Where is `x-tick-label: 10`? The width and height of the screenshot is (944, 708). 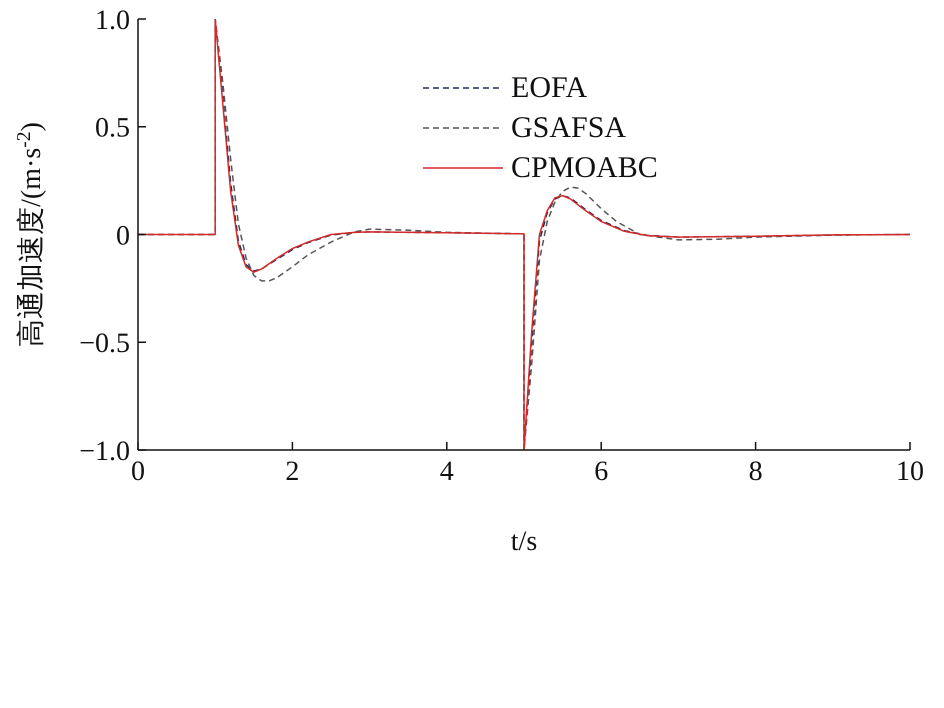 x-tick-label: 10 is located at coordinates (910, 471).